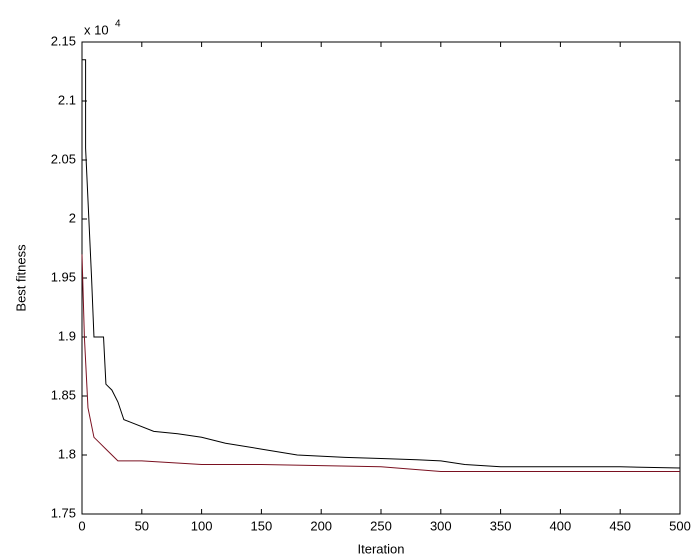 The image size is (694, 559). Describe the element at coordinates (680, 525) in the screenshot. I see `x-tick-label: 500` at that location.